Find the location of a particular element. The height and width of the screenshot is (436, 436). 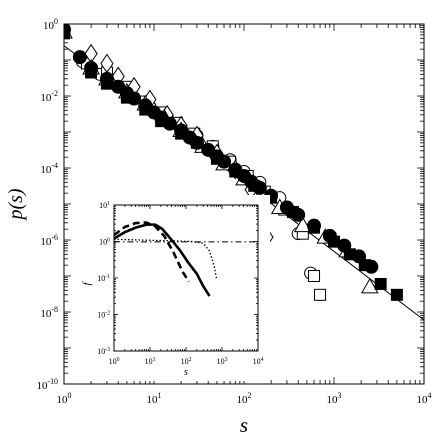

inset-x-tick-label: 10⁴ is located at coordinates (258, 361).